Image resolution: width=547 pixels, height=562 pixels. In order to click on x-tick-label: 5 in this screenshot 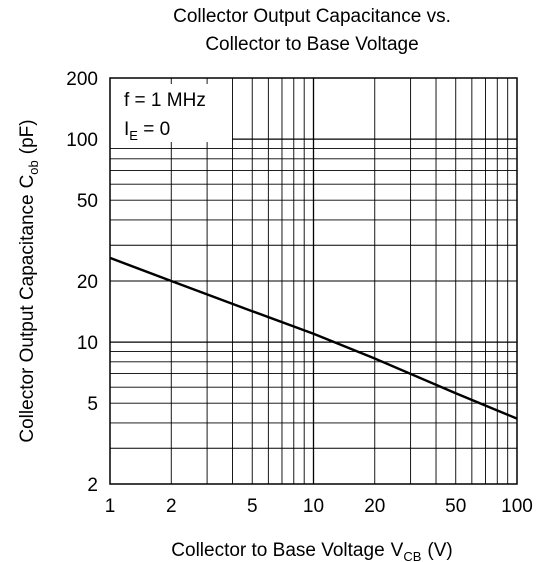, I will do `click(252, 506)`.